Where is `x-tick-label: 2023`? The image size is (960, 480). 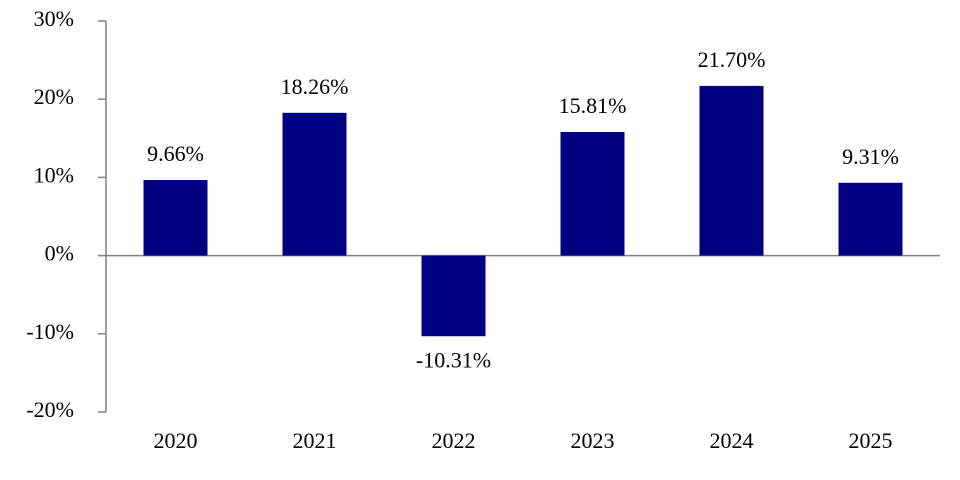 x-tick-label: 2023 is located at coordinates (593, 440).